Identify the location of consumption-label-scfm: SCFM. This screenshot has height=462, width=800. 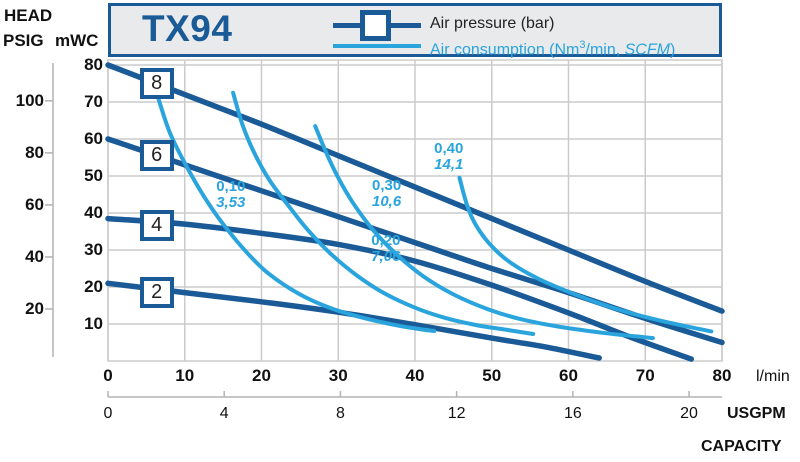
(647, 50).